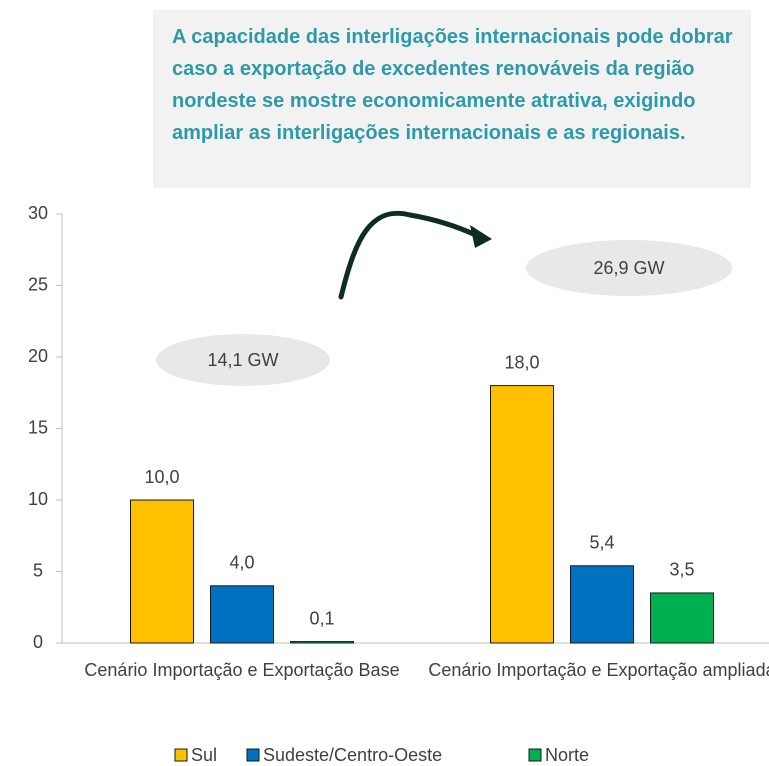 This screenshot has width=769, height=766. I want to click on legend-label: Sudeste/Centro-Oeste, so click(352, 755).